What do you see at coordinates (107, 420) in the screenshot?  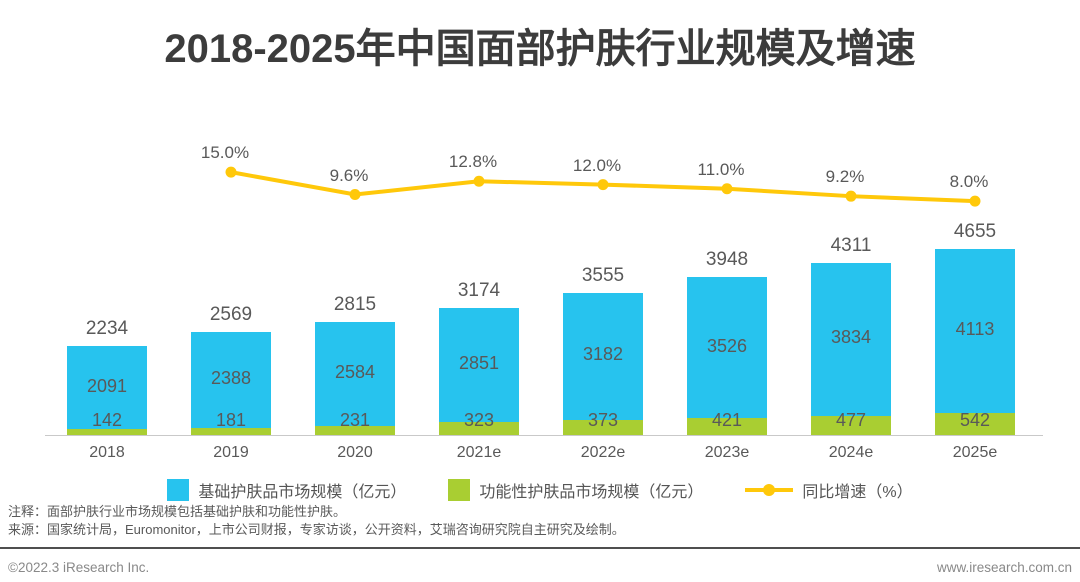 I see `functional-value-label: 142` at bounding box center [107, 420].